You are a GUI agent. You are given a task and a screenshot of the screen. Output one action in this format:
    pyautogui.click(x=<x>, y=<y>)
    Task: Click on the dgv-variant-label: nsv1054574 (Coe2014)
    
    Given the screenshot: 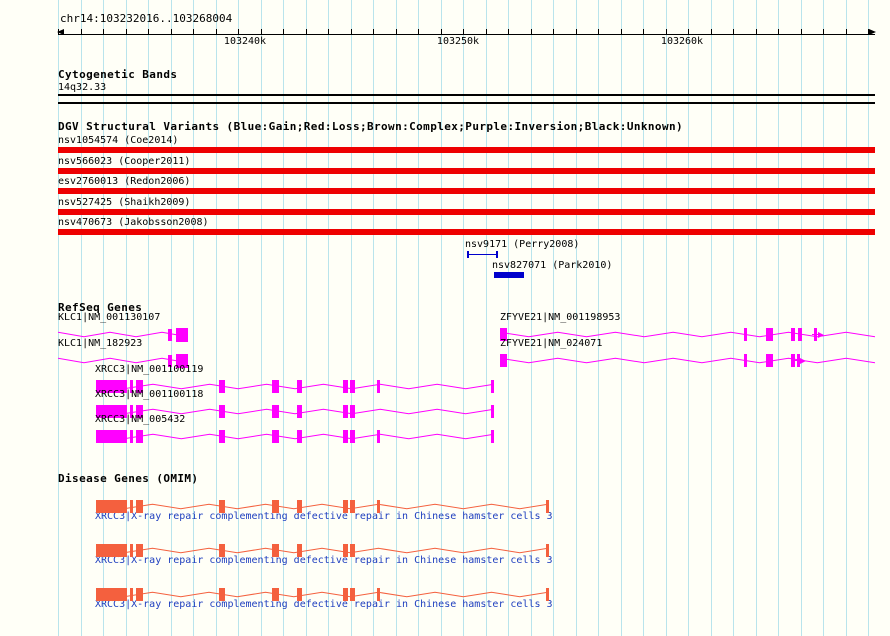 What is the action you would take?
    pyautogui.click(x=118, y=140)
    